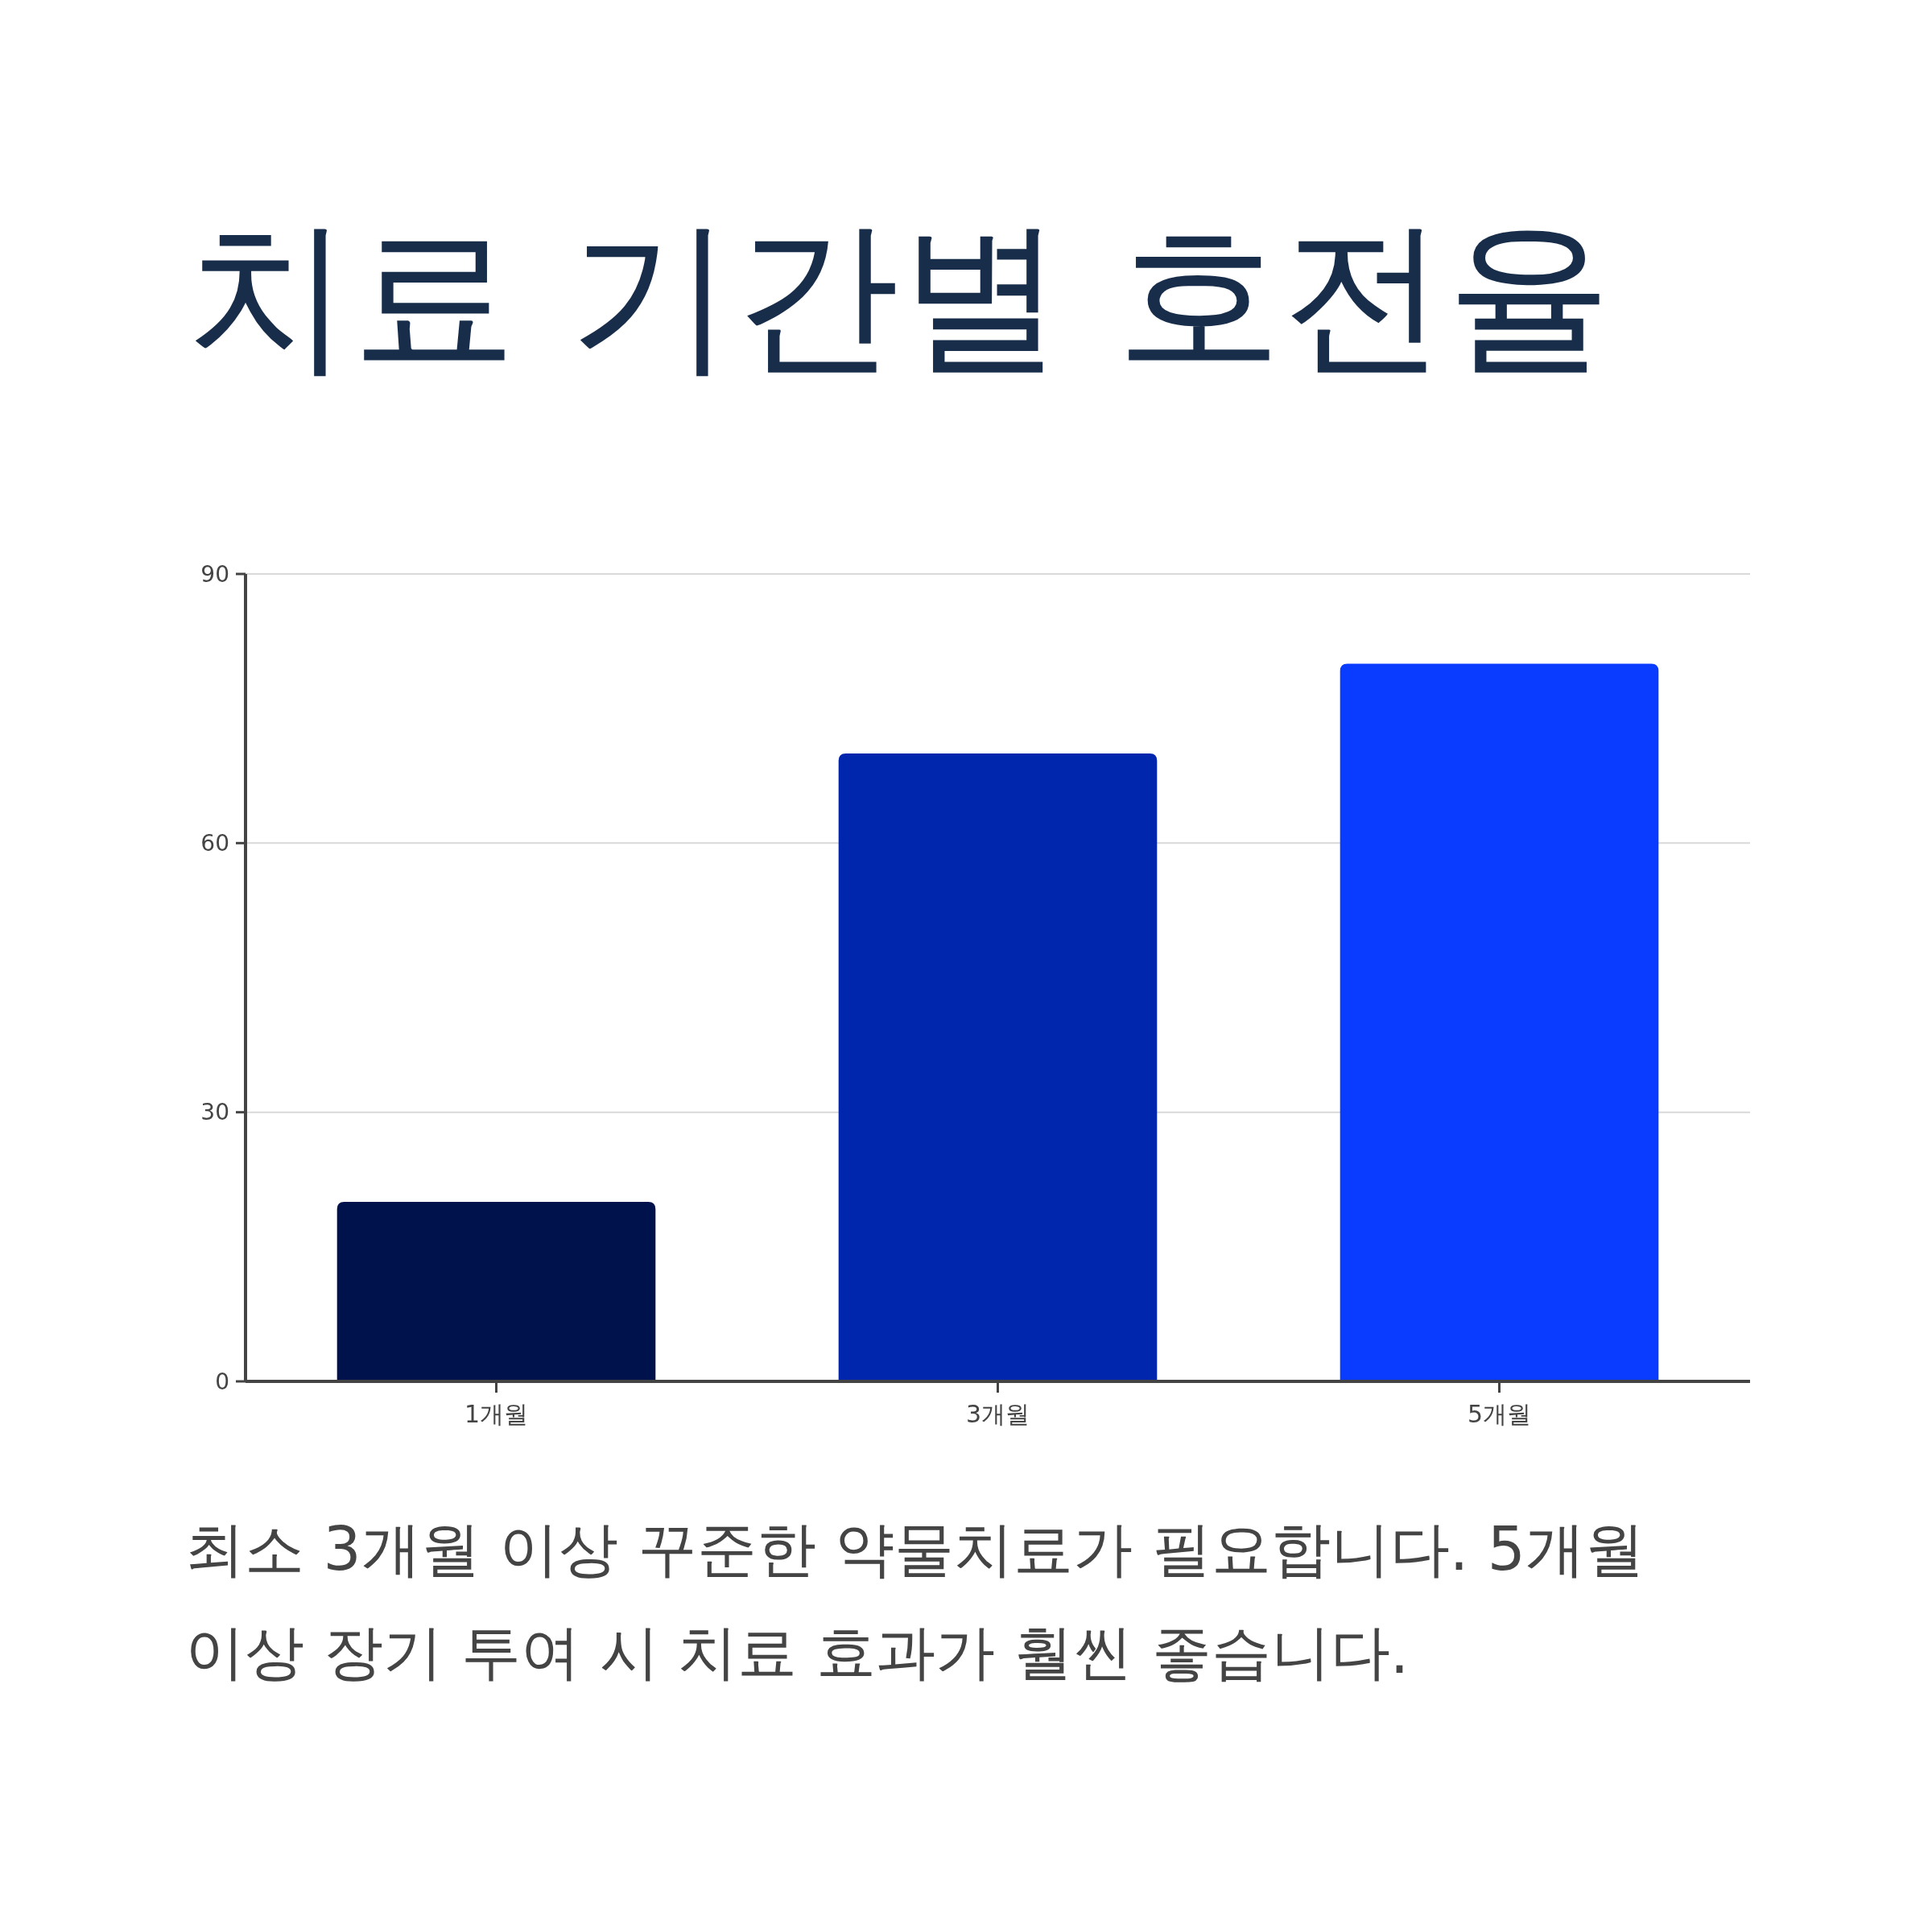 Image resolution: width=1932 pixels, height=1932 pixels. What do you see at coordinates (496, 1413) in the screenshot?
I see `x-tick-label: 1개월` at bounding box center [496, 1413].